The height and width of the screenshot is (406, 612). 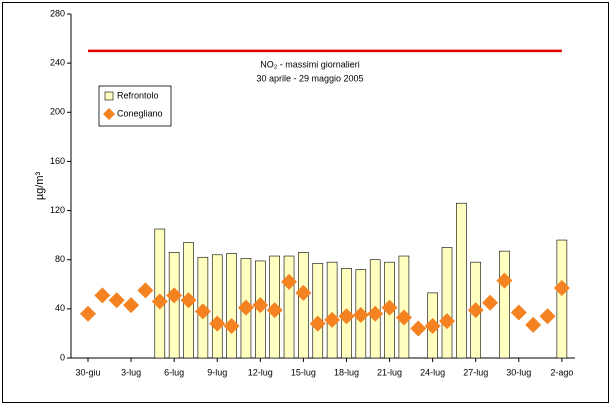 What do you see at coordinates (60, 259) in the screenshot?
I see `y-tick-label: 80` at bounding box center [60, 259].